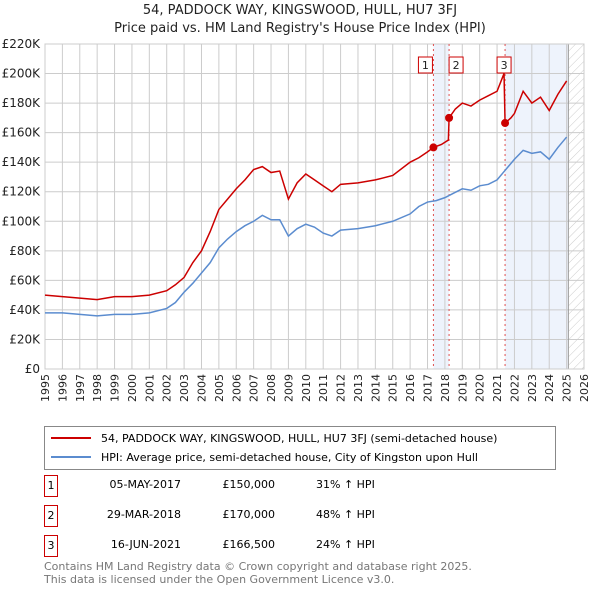 This screenshot has height=590, width=600. I want to click on y-tick-label: £100K, so click(22, 221).